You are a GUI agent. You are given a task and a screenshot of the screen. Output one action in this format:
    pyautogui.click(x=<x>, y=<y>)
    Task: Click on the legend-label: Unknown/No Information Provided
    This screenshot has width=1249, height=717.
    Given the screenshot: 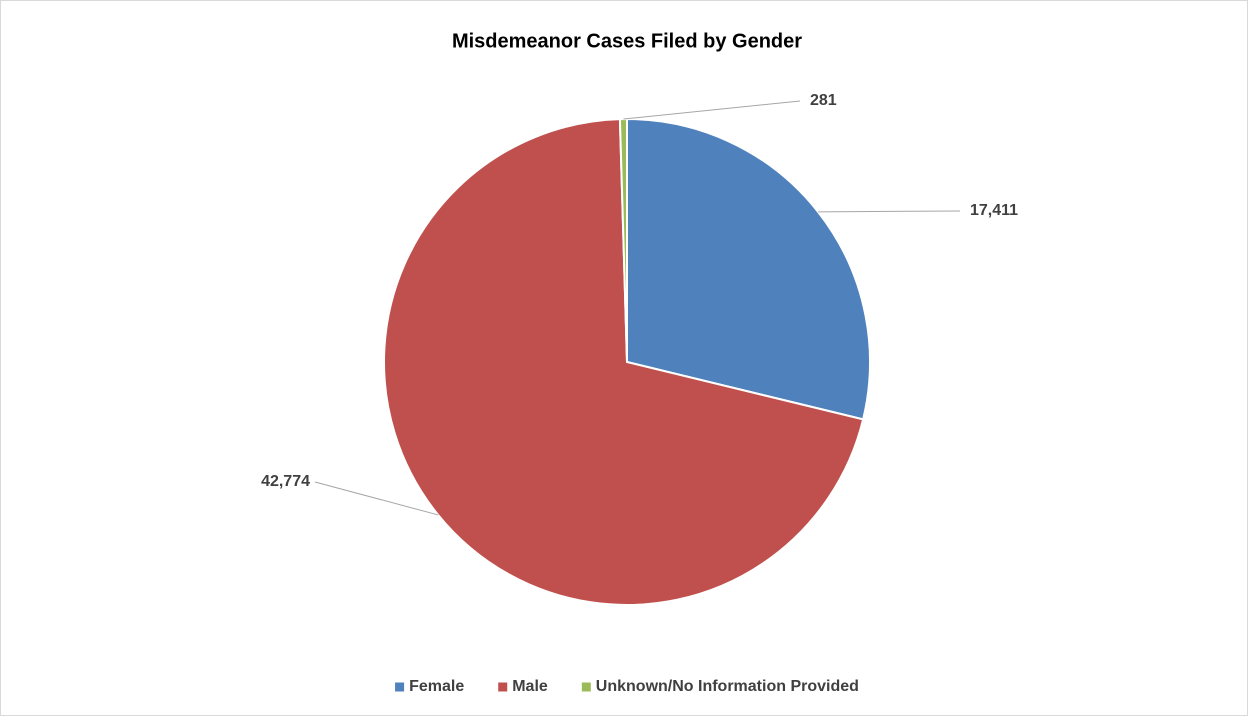 What is the action you would take?
    pyautogui.click(x=727, y=686)
    